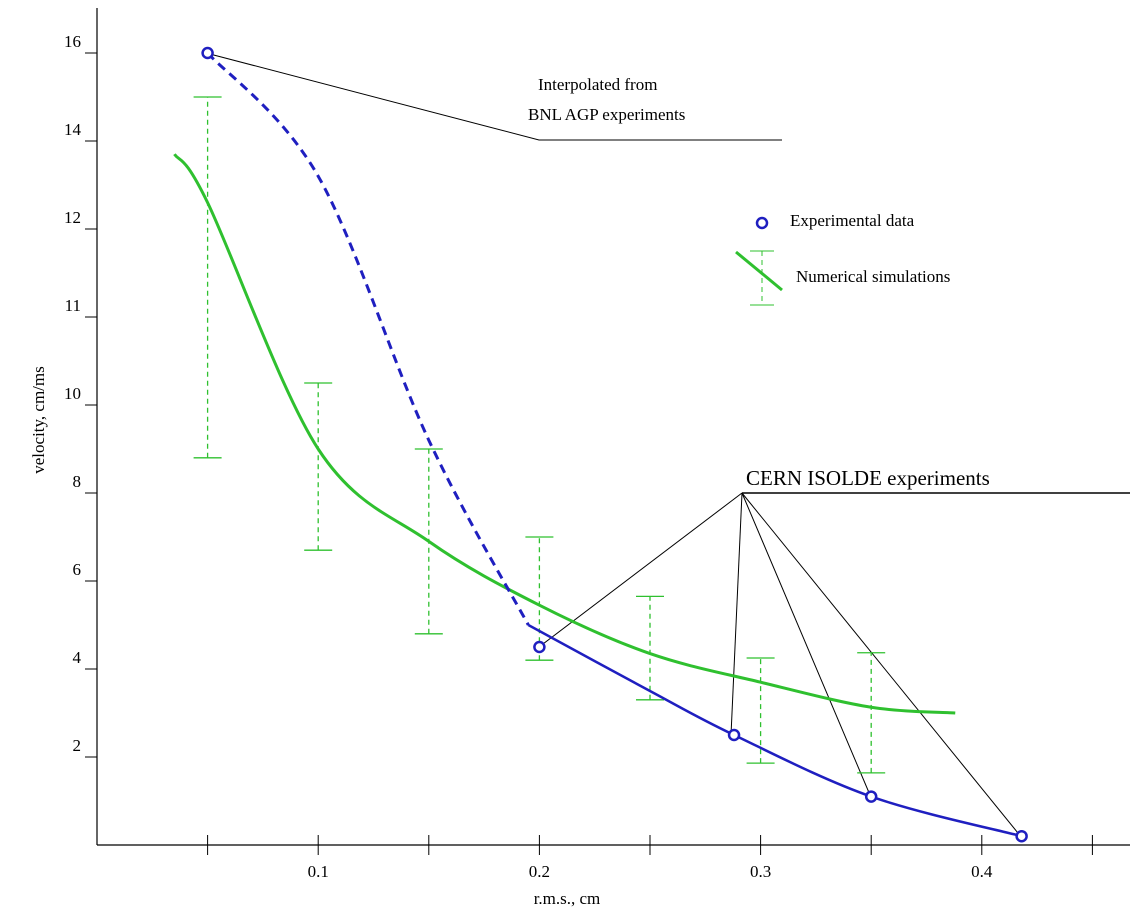 The width and height of the screenshot is (1134, 915). What do you see at coordinates (72, 393) in the screenshot?
I see `y-tick-label: 10` at bounding box center [72, 393].